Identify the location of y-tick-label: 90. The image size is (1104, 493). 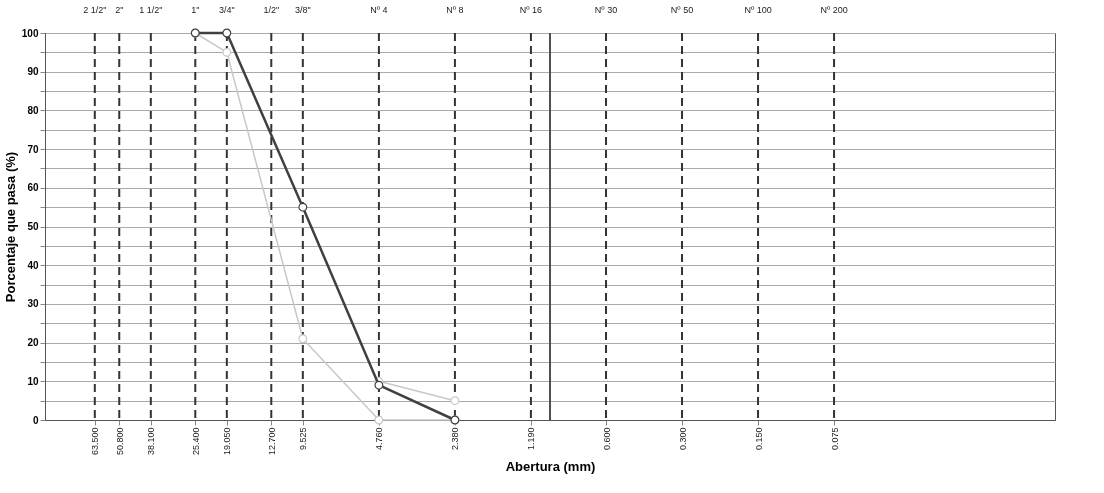
(33, 72).